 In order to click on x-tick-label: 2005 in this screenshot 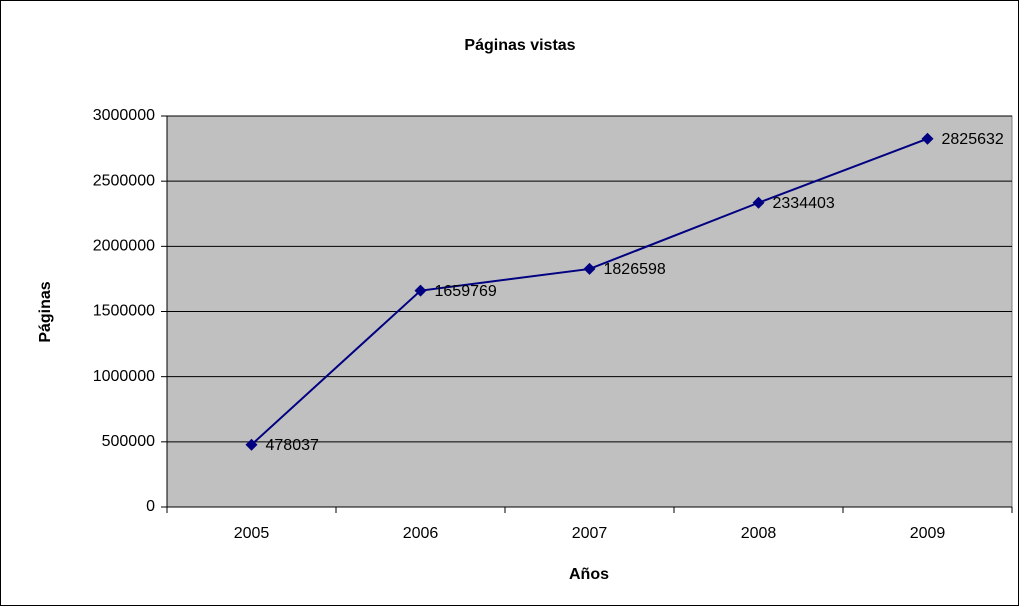, I will do `click(252, 533)`.